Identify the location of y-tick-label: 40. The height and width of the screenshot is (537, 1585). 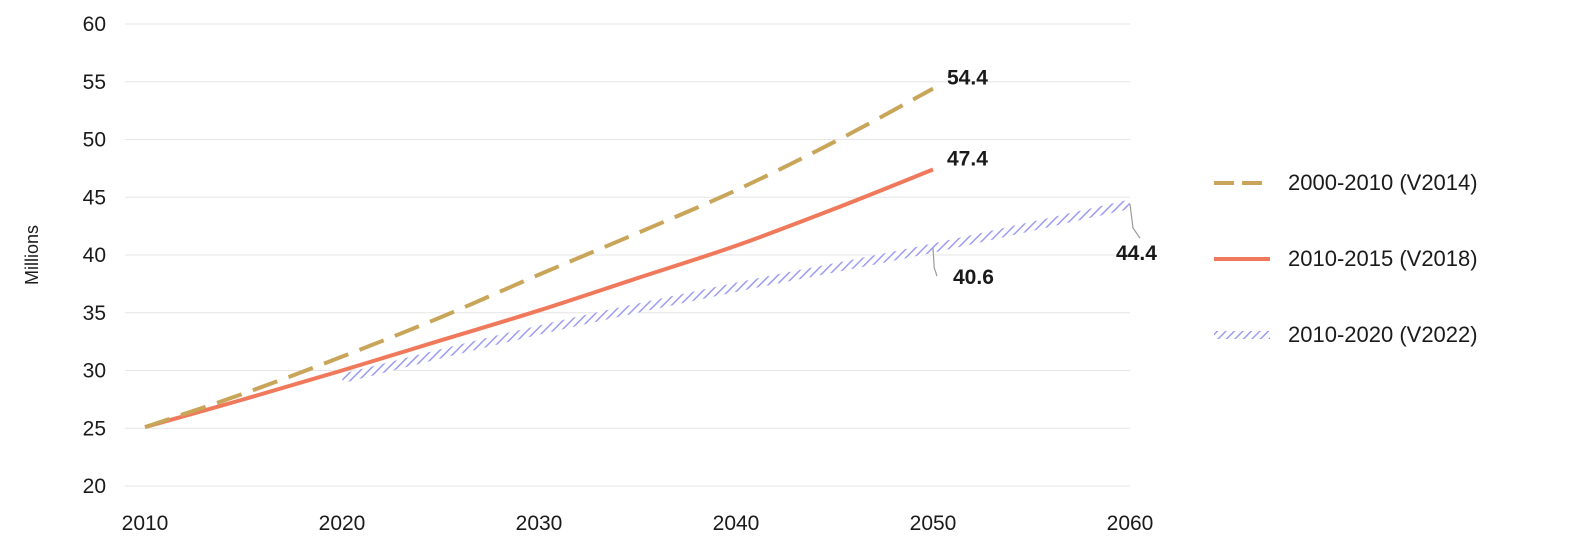
(94, 255).